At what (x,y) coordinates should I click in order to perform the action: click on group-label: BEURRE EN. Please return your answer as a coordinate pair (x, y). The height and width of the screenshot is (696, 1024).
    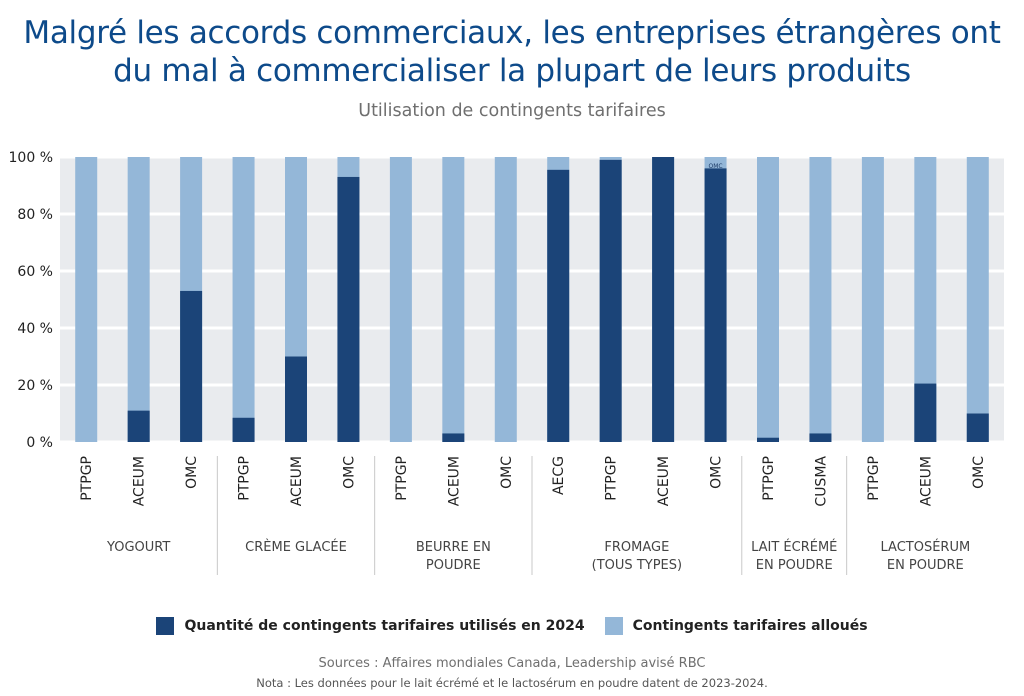
    Looking at the image, I should click on (453, 547).